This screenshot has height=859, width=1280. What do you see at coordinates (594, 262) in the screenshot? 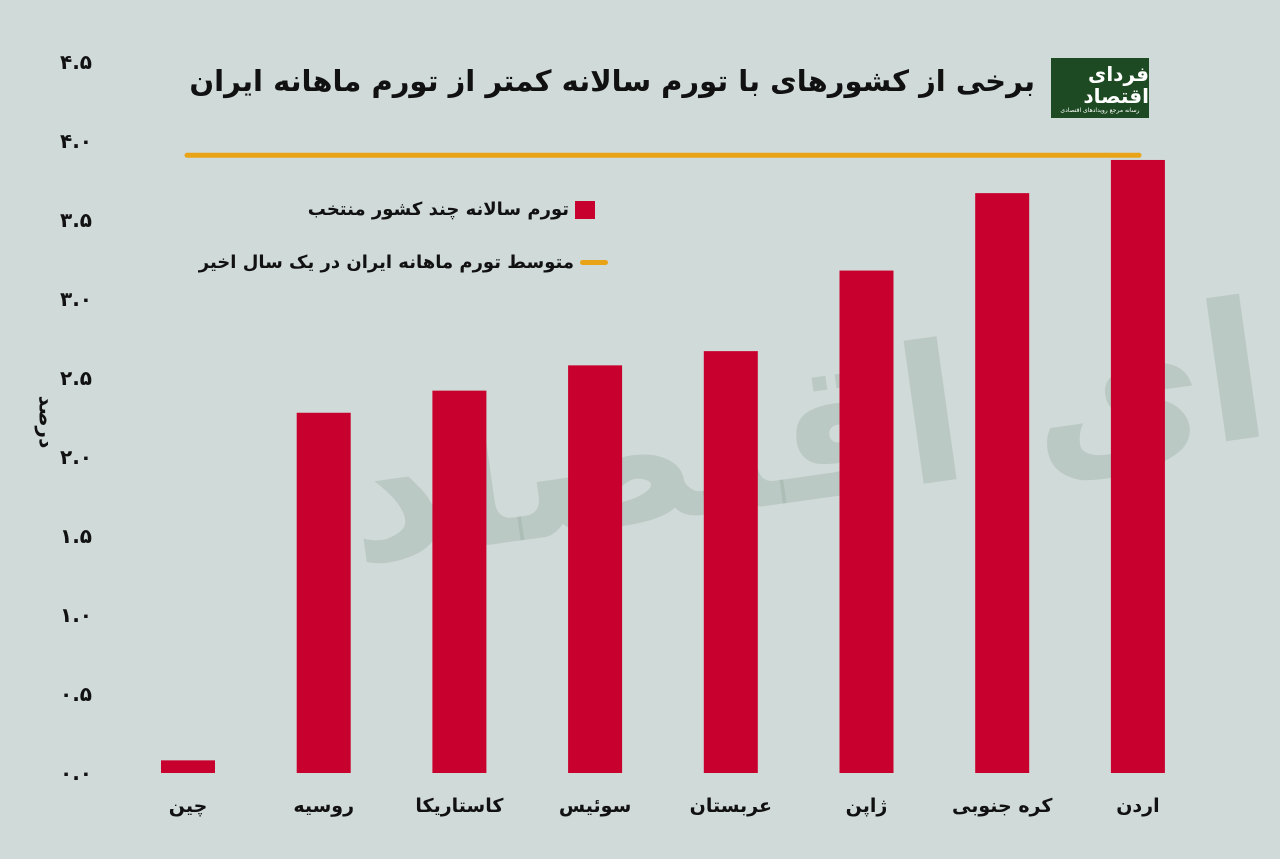
I see `legend-line-swatch` at bounding box center [594, 262].